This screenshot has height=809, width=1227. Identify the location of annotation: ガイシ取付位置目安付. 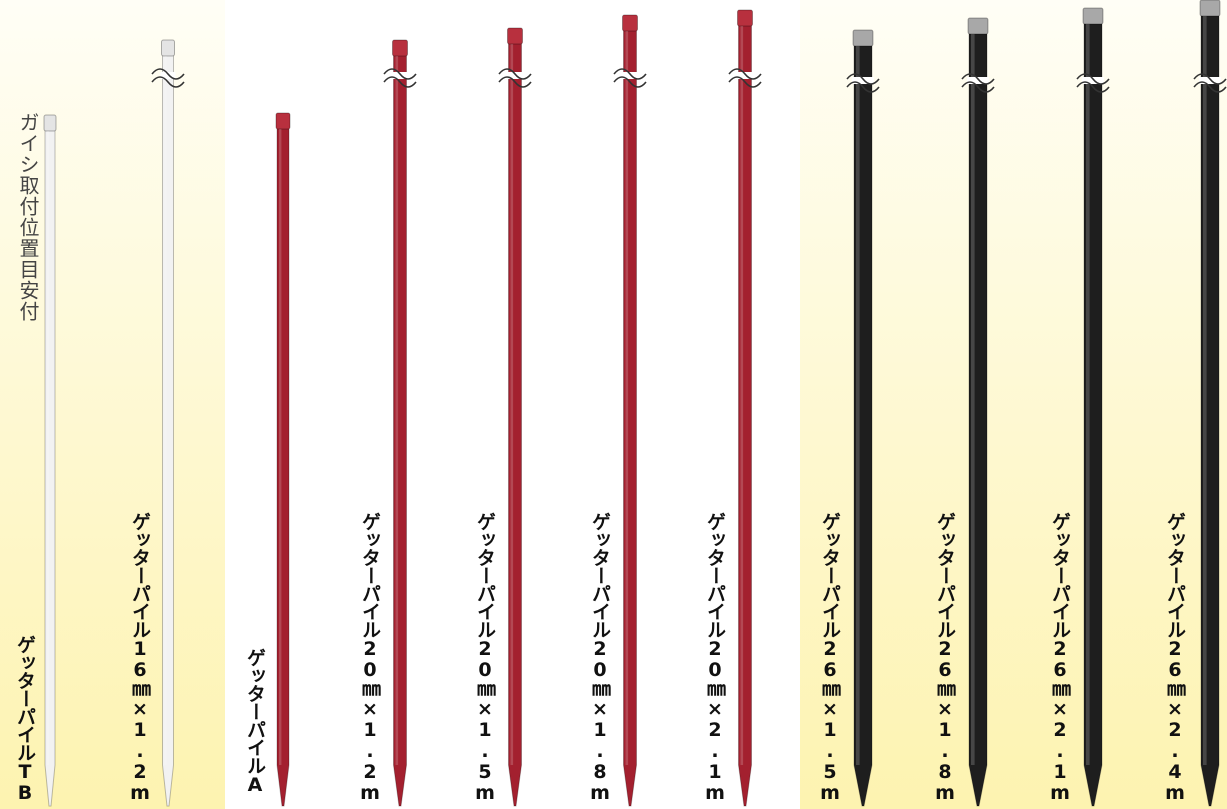
(28, 217).